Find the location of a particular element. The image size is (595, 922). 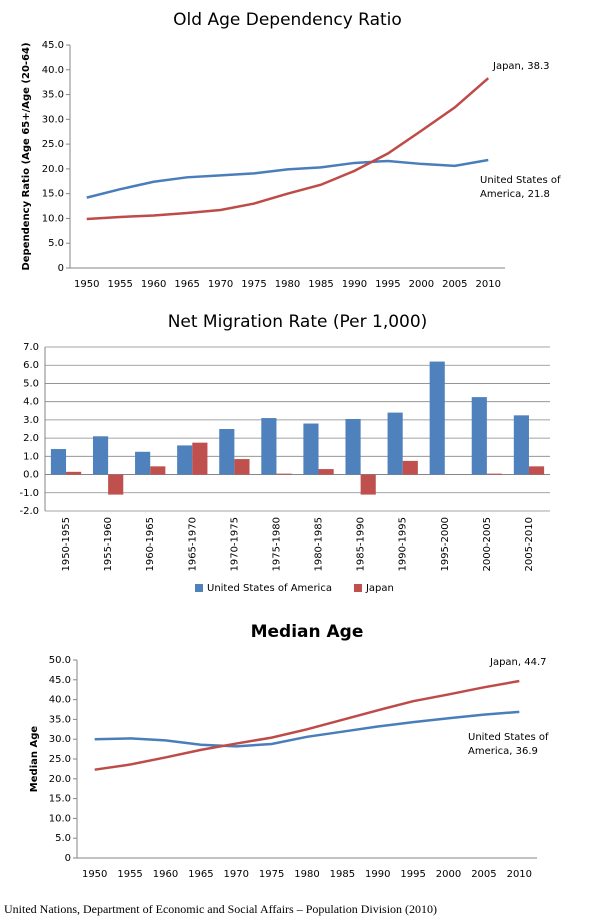

annotation: Japan, 44.7 is located at coordinates (518, 662).